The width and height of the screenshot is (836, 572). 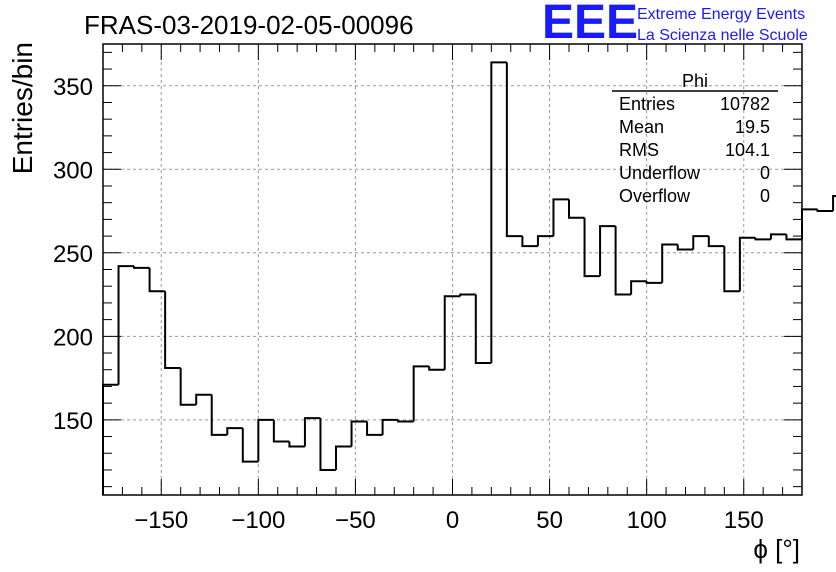 I want to click on eee-logo: EEE, so click(x=590, y=24).